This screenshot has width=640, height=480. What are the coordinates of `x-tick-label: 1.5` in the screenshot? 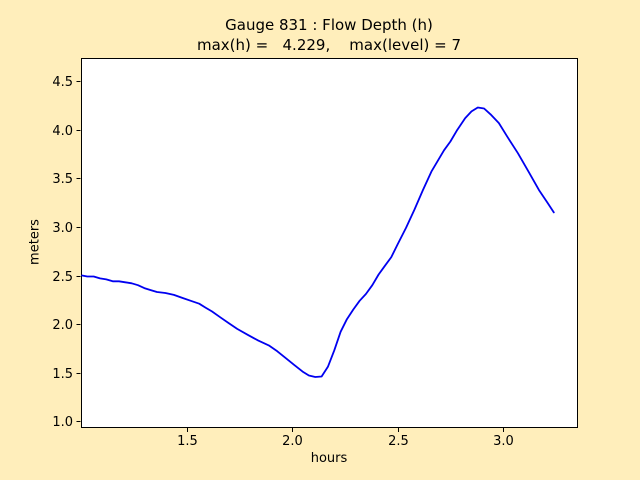 It's located at (187, 441).